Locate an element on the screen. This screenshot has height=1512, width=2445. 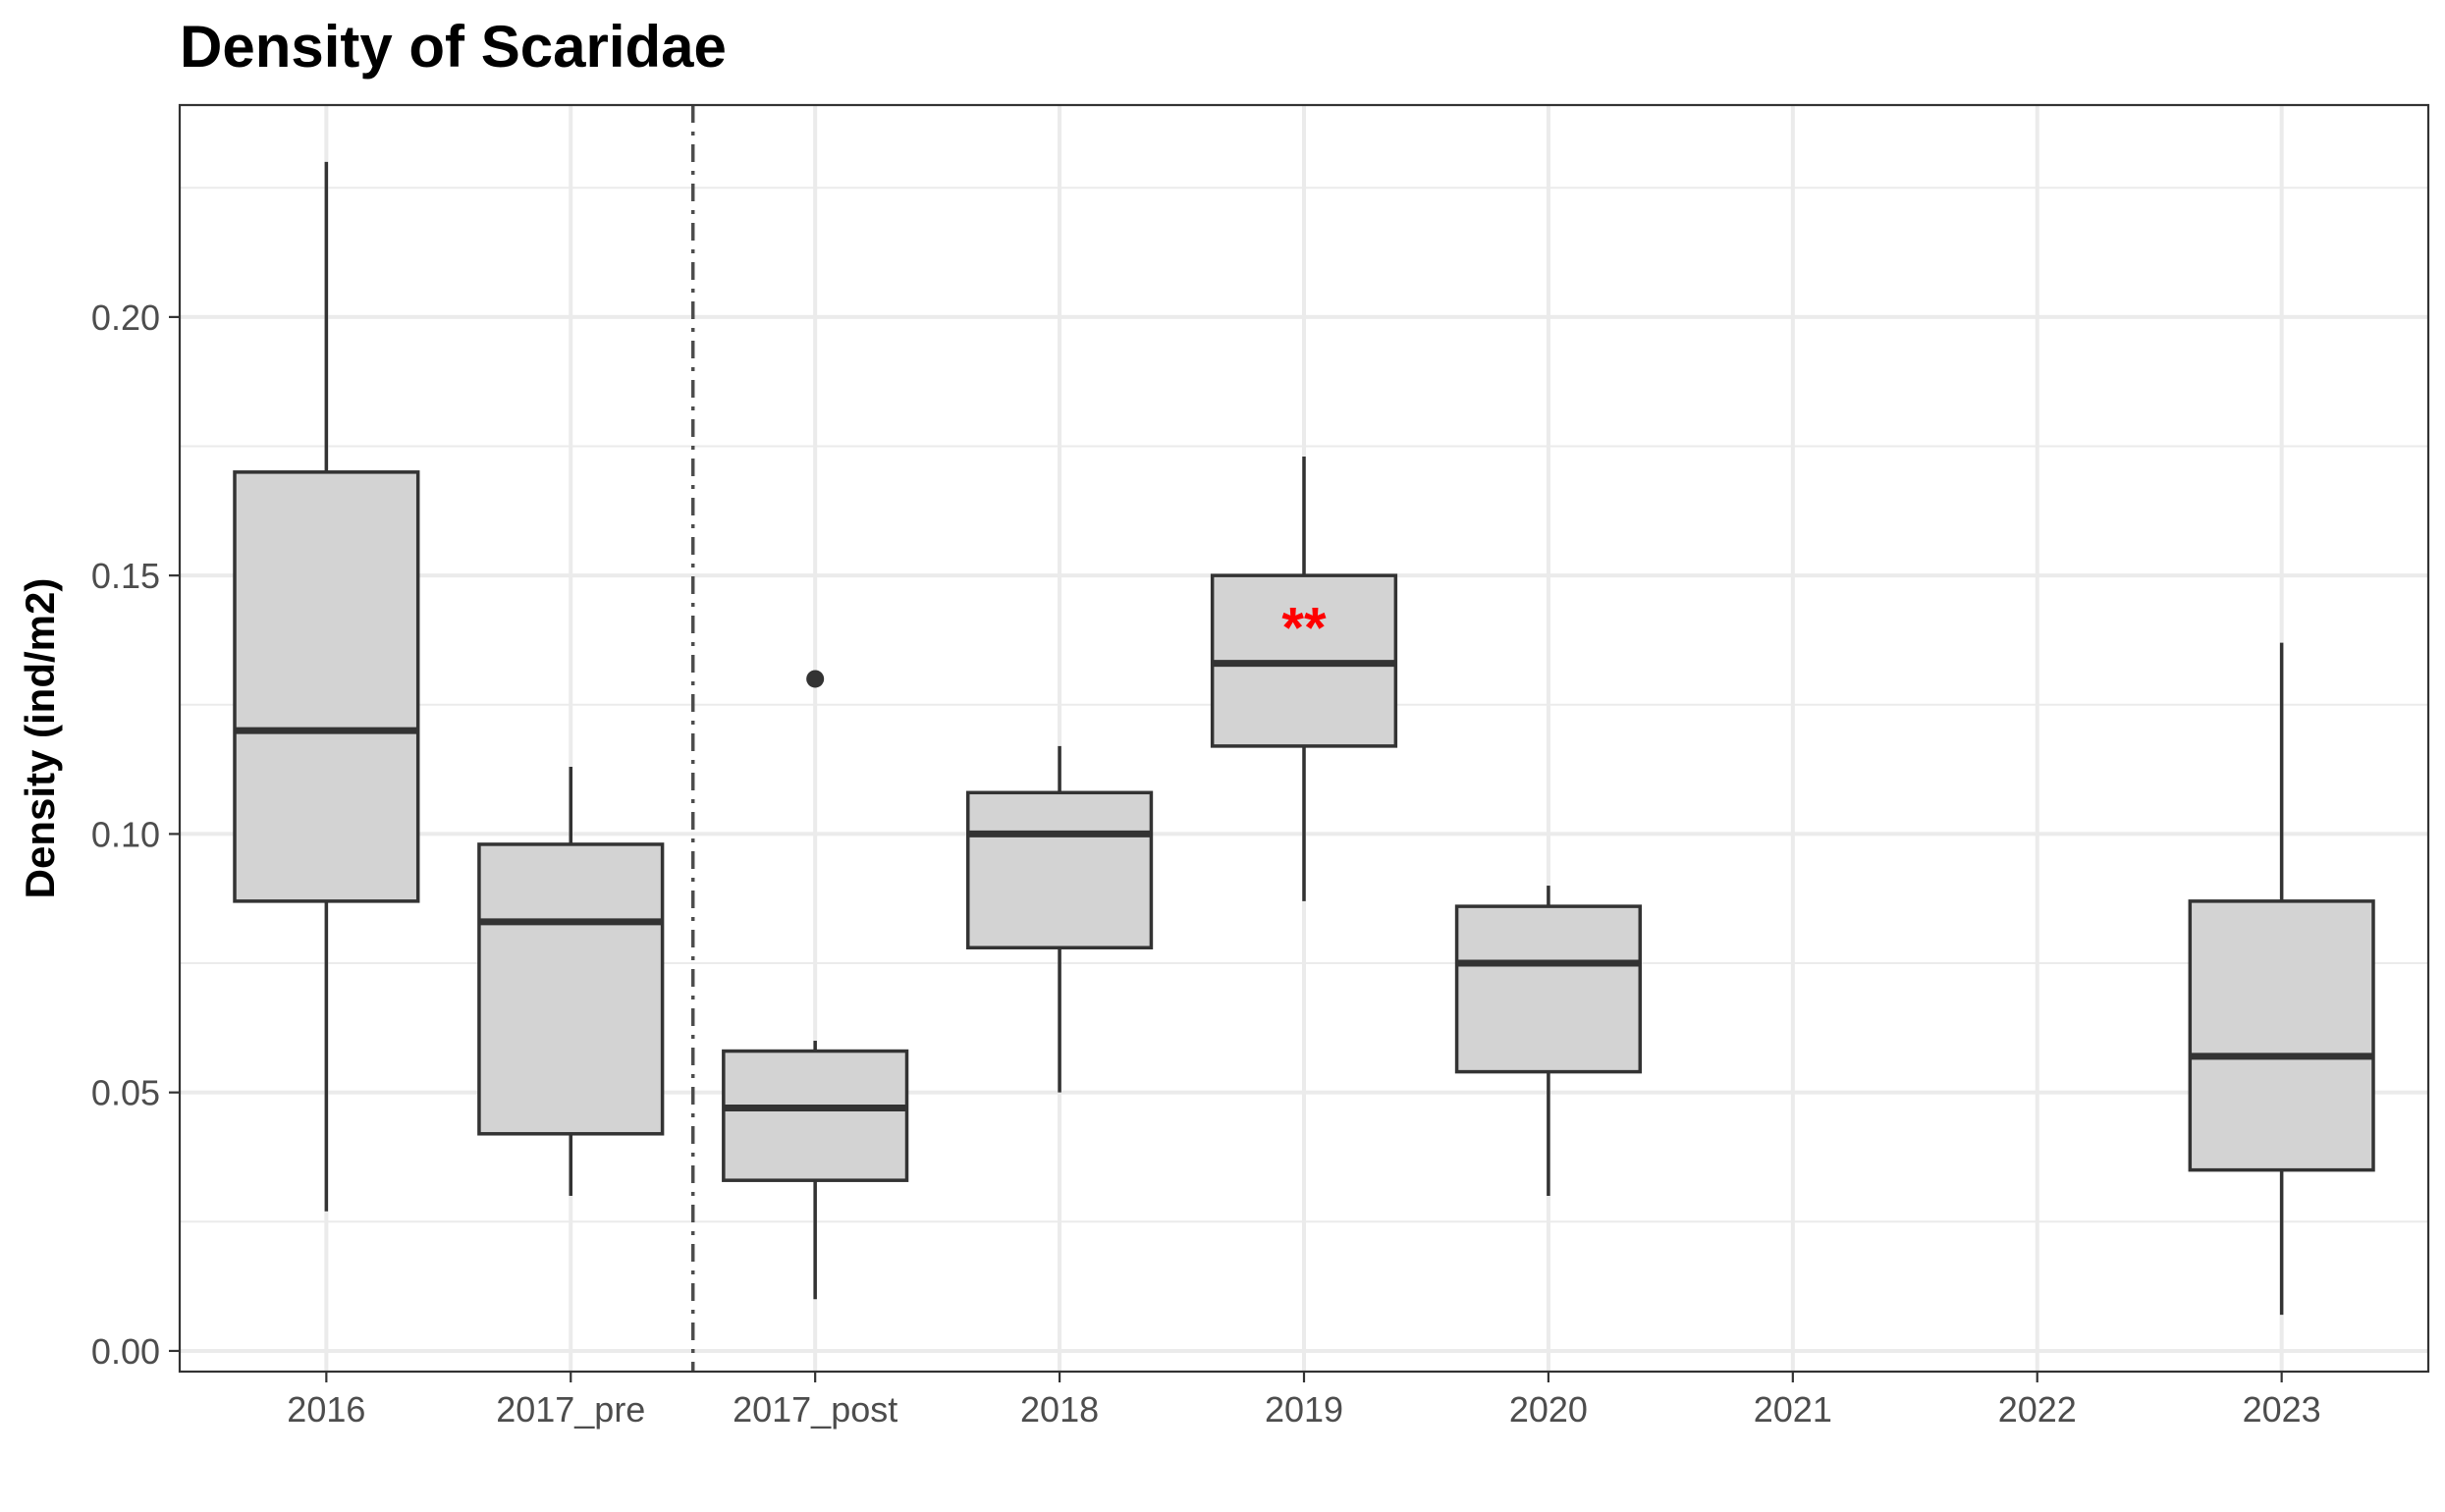
box-2018 is located at coordinates (1059, 919).